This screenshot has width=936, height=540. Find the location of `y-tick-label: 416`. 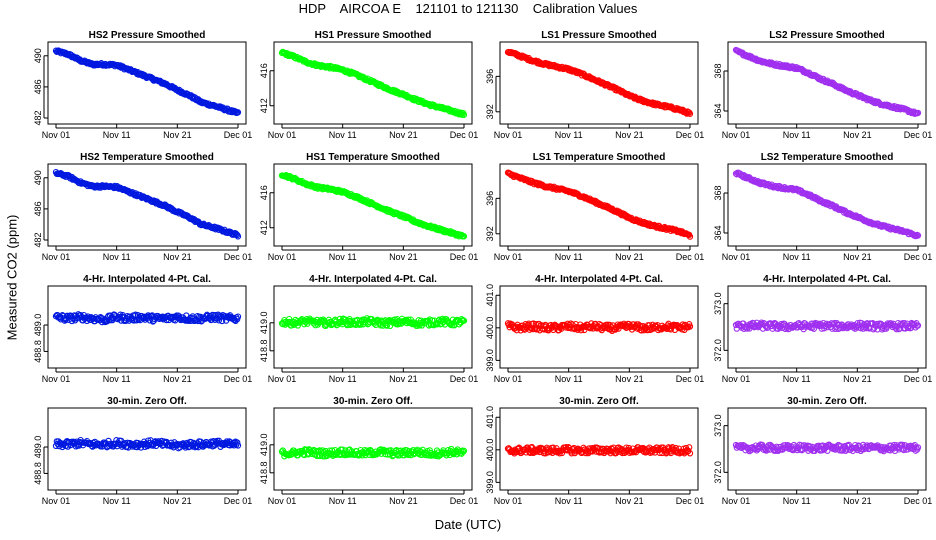

y-tick-label: 416 is located at coordinates (264, 70).